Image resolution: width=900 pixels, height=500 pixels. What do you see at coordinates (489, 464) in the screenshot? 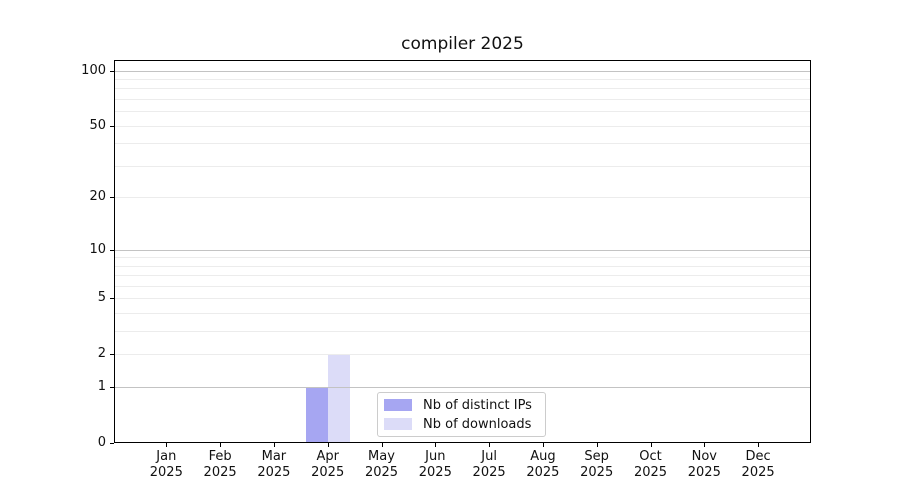
I see `x-tick-label: Jul 2025` at bounding box center [489, 464].